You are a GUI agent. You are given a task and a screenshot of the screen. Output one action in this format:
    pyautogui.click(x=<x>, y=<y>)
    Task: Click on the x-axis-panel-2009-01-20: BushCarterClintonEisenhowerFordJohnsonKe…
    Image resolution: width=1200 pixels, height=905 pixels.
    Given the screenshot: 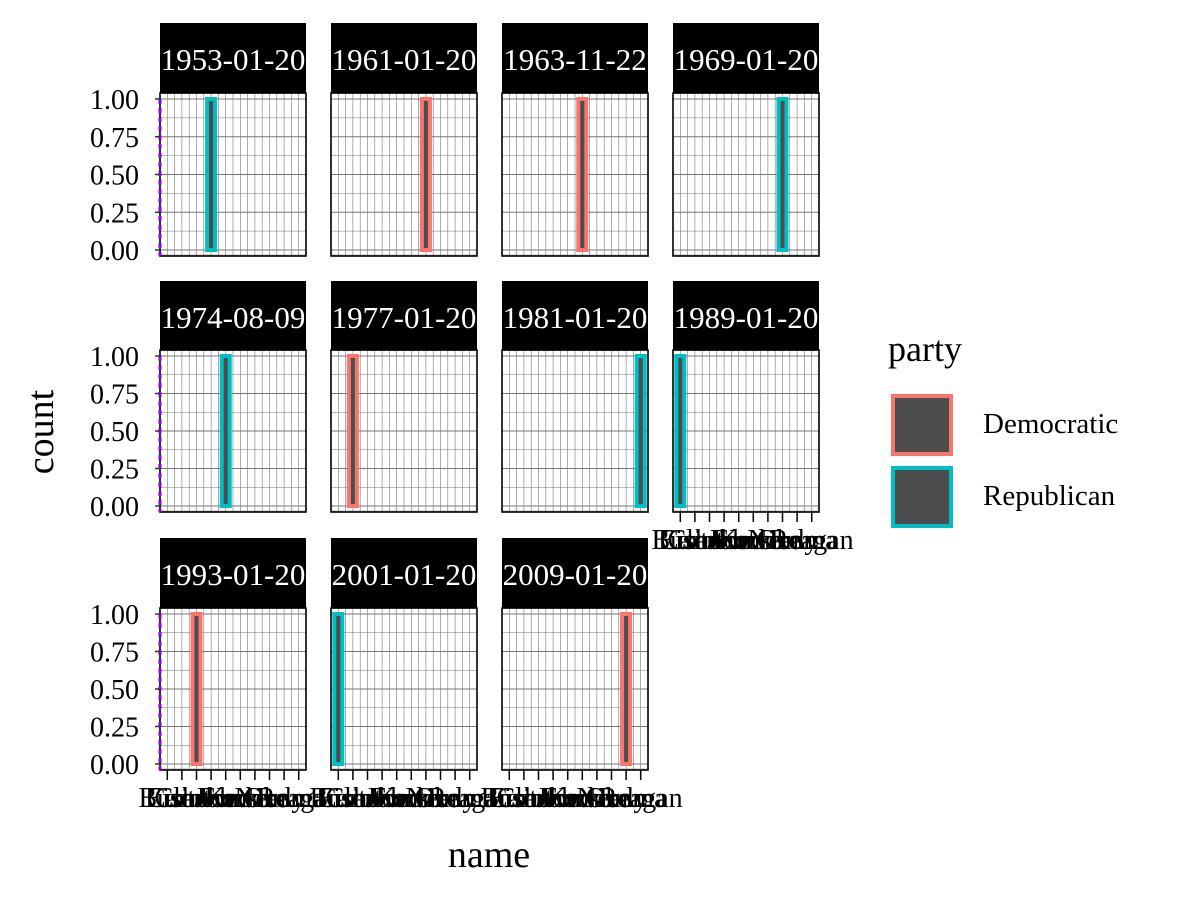 What is the action you would take?
    pyautogui.click(x=582, y=792)
    